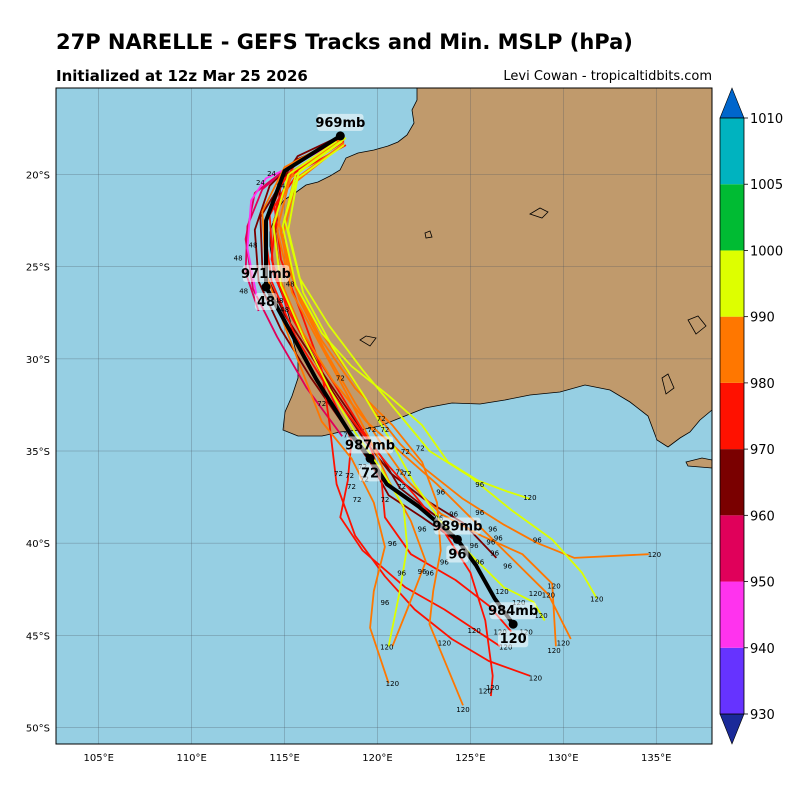 Image resolution: width=800 pixels, height=800 pixels. I want to click on mean-hour-label: 72, so click(370, 473).